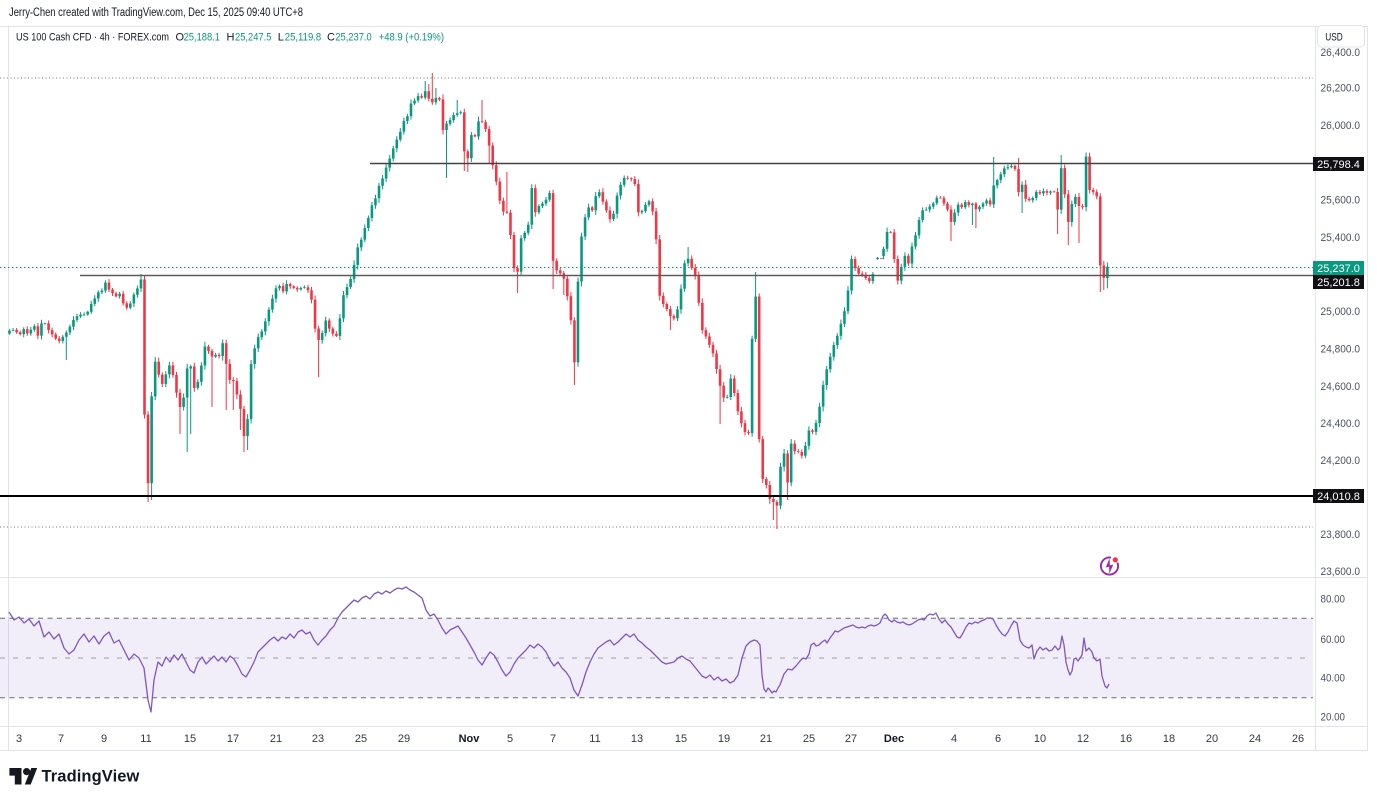  What do you see at coordinates (1341, 572) in the screenshot?
I see `svg-text: 23,600.0` at bounding box center [1341, 572].